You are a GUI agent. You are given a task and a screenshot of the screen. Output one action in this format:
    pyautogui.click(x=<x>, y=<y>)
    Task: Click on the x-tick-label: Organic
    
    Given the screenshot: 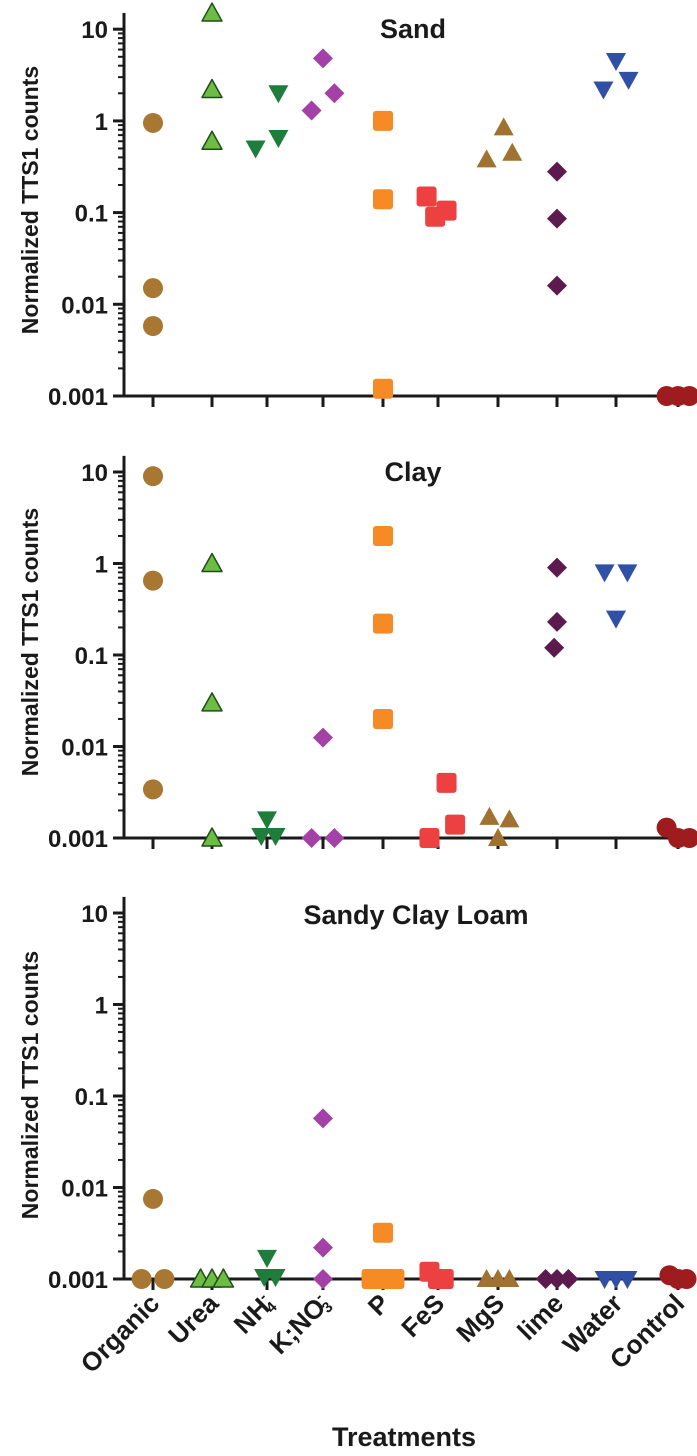 What is the action you would take?
    pyautogui.click(x=120, y=1333)
    